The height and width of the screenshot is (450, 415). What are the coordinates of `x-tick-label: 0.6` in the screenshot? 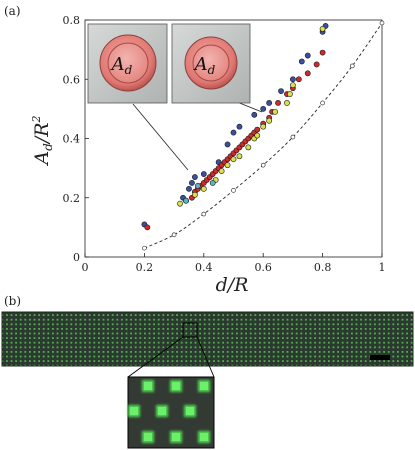 It's located at (263, 267).